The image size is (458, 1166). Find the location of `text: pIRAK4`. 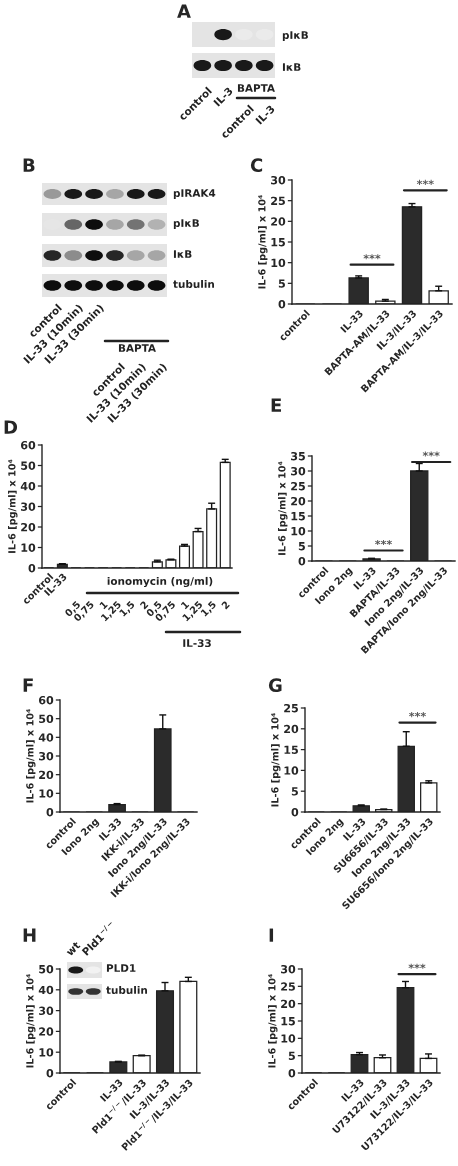

text: pIRAK4 is located at coordinates (194, 194).